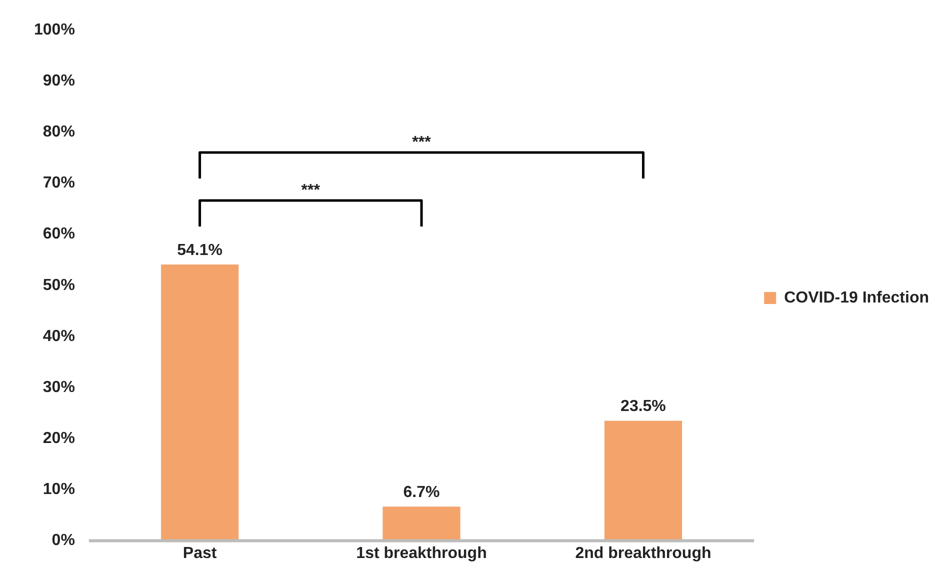 Image resolution: width=949 pixels, height=576 pixels. What do you see at coordinates (856, 297) in the screenshot?
I see `legend-label: COVID-19 Infection` at bounding box center [856, 297].